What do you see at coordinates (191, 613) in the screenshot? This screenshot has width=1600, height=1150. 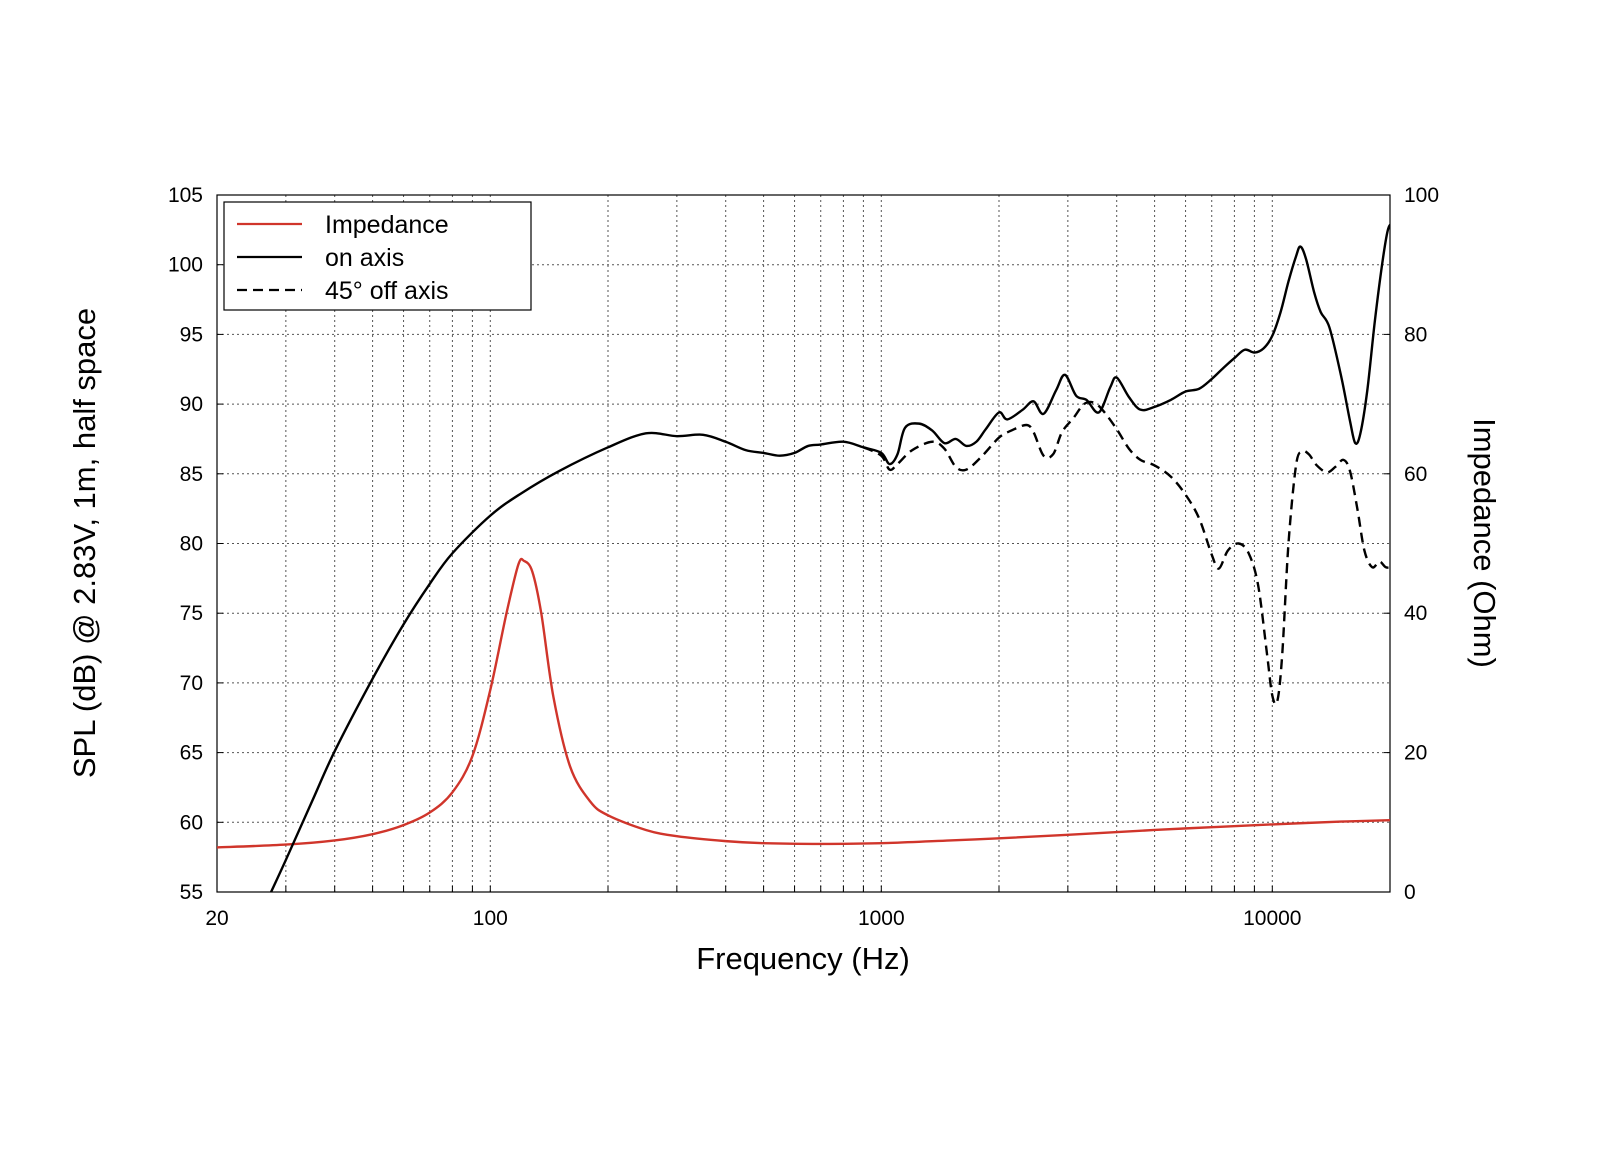 I see `y-tick-label: 75` at bounding box center [191, 613].